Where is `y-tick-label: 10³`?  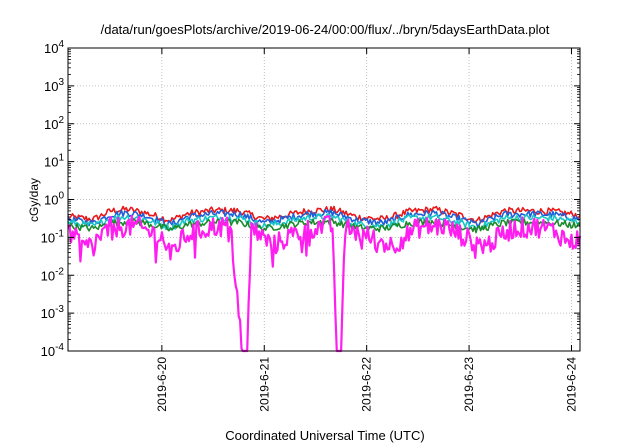
y-tick-label: 10³ is located at coordinates (54, 85).